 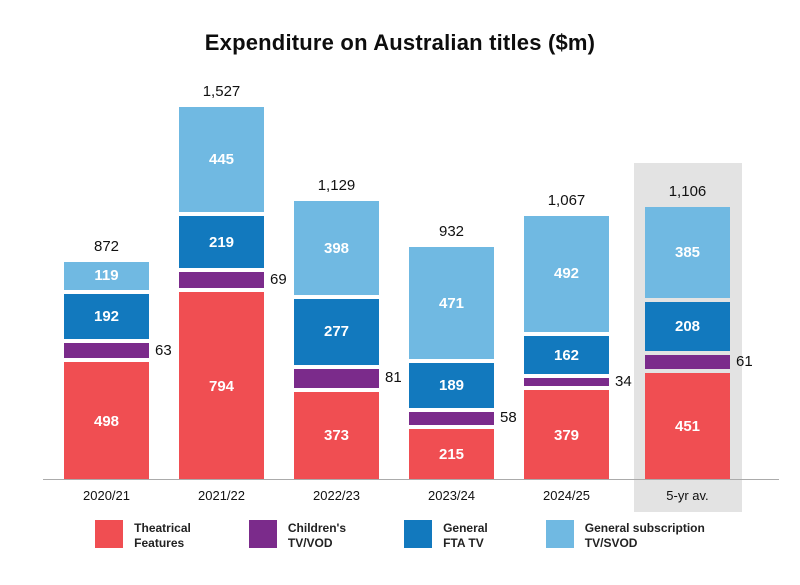 I want to click on category-label: 2020/21, so click(x=106, y=495).